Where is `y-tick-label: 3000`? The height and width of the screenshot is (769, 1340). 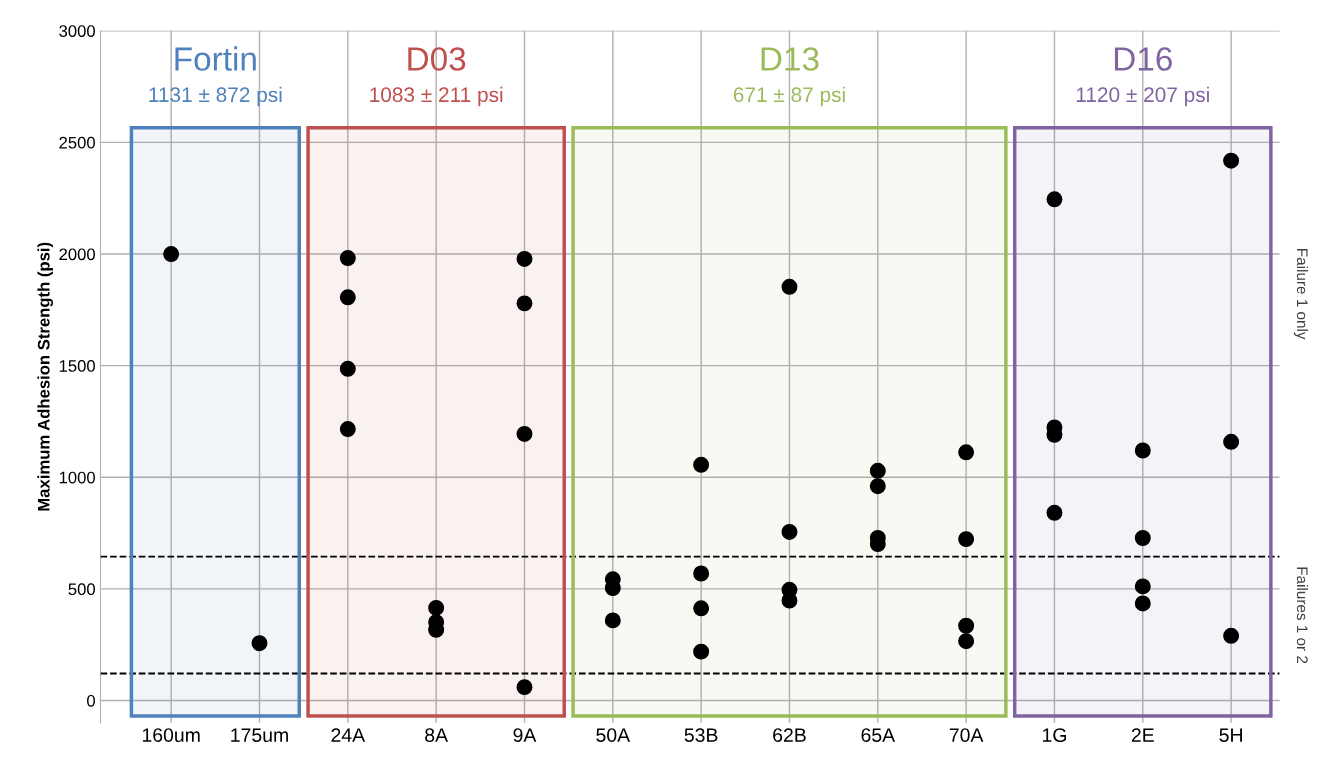 y-tick-label: 3000 is located at coordinates (77, 31).